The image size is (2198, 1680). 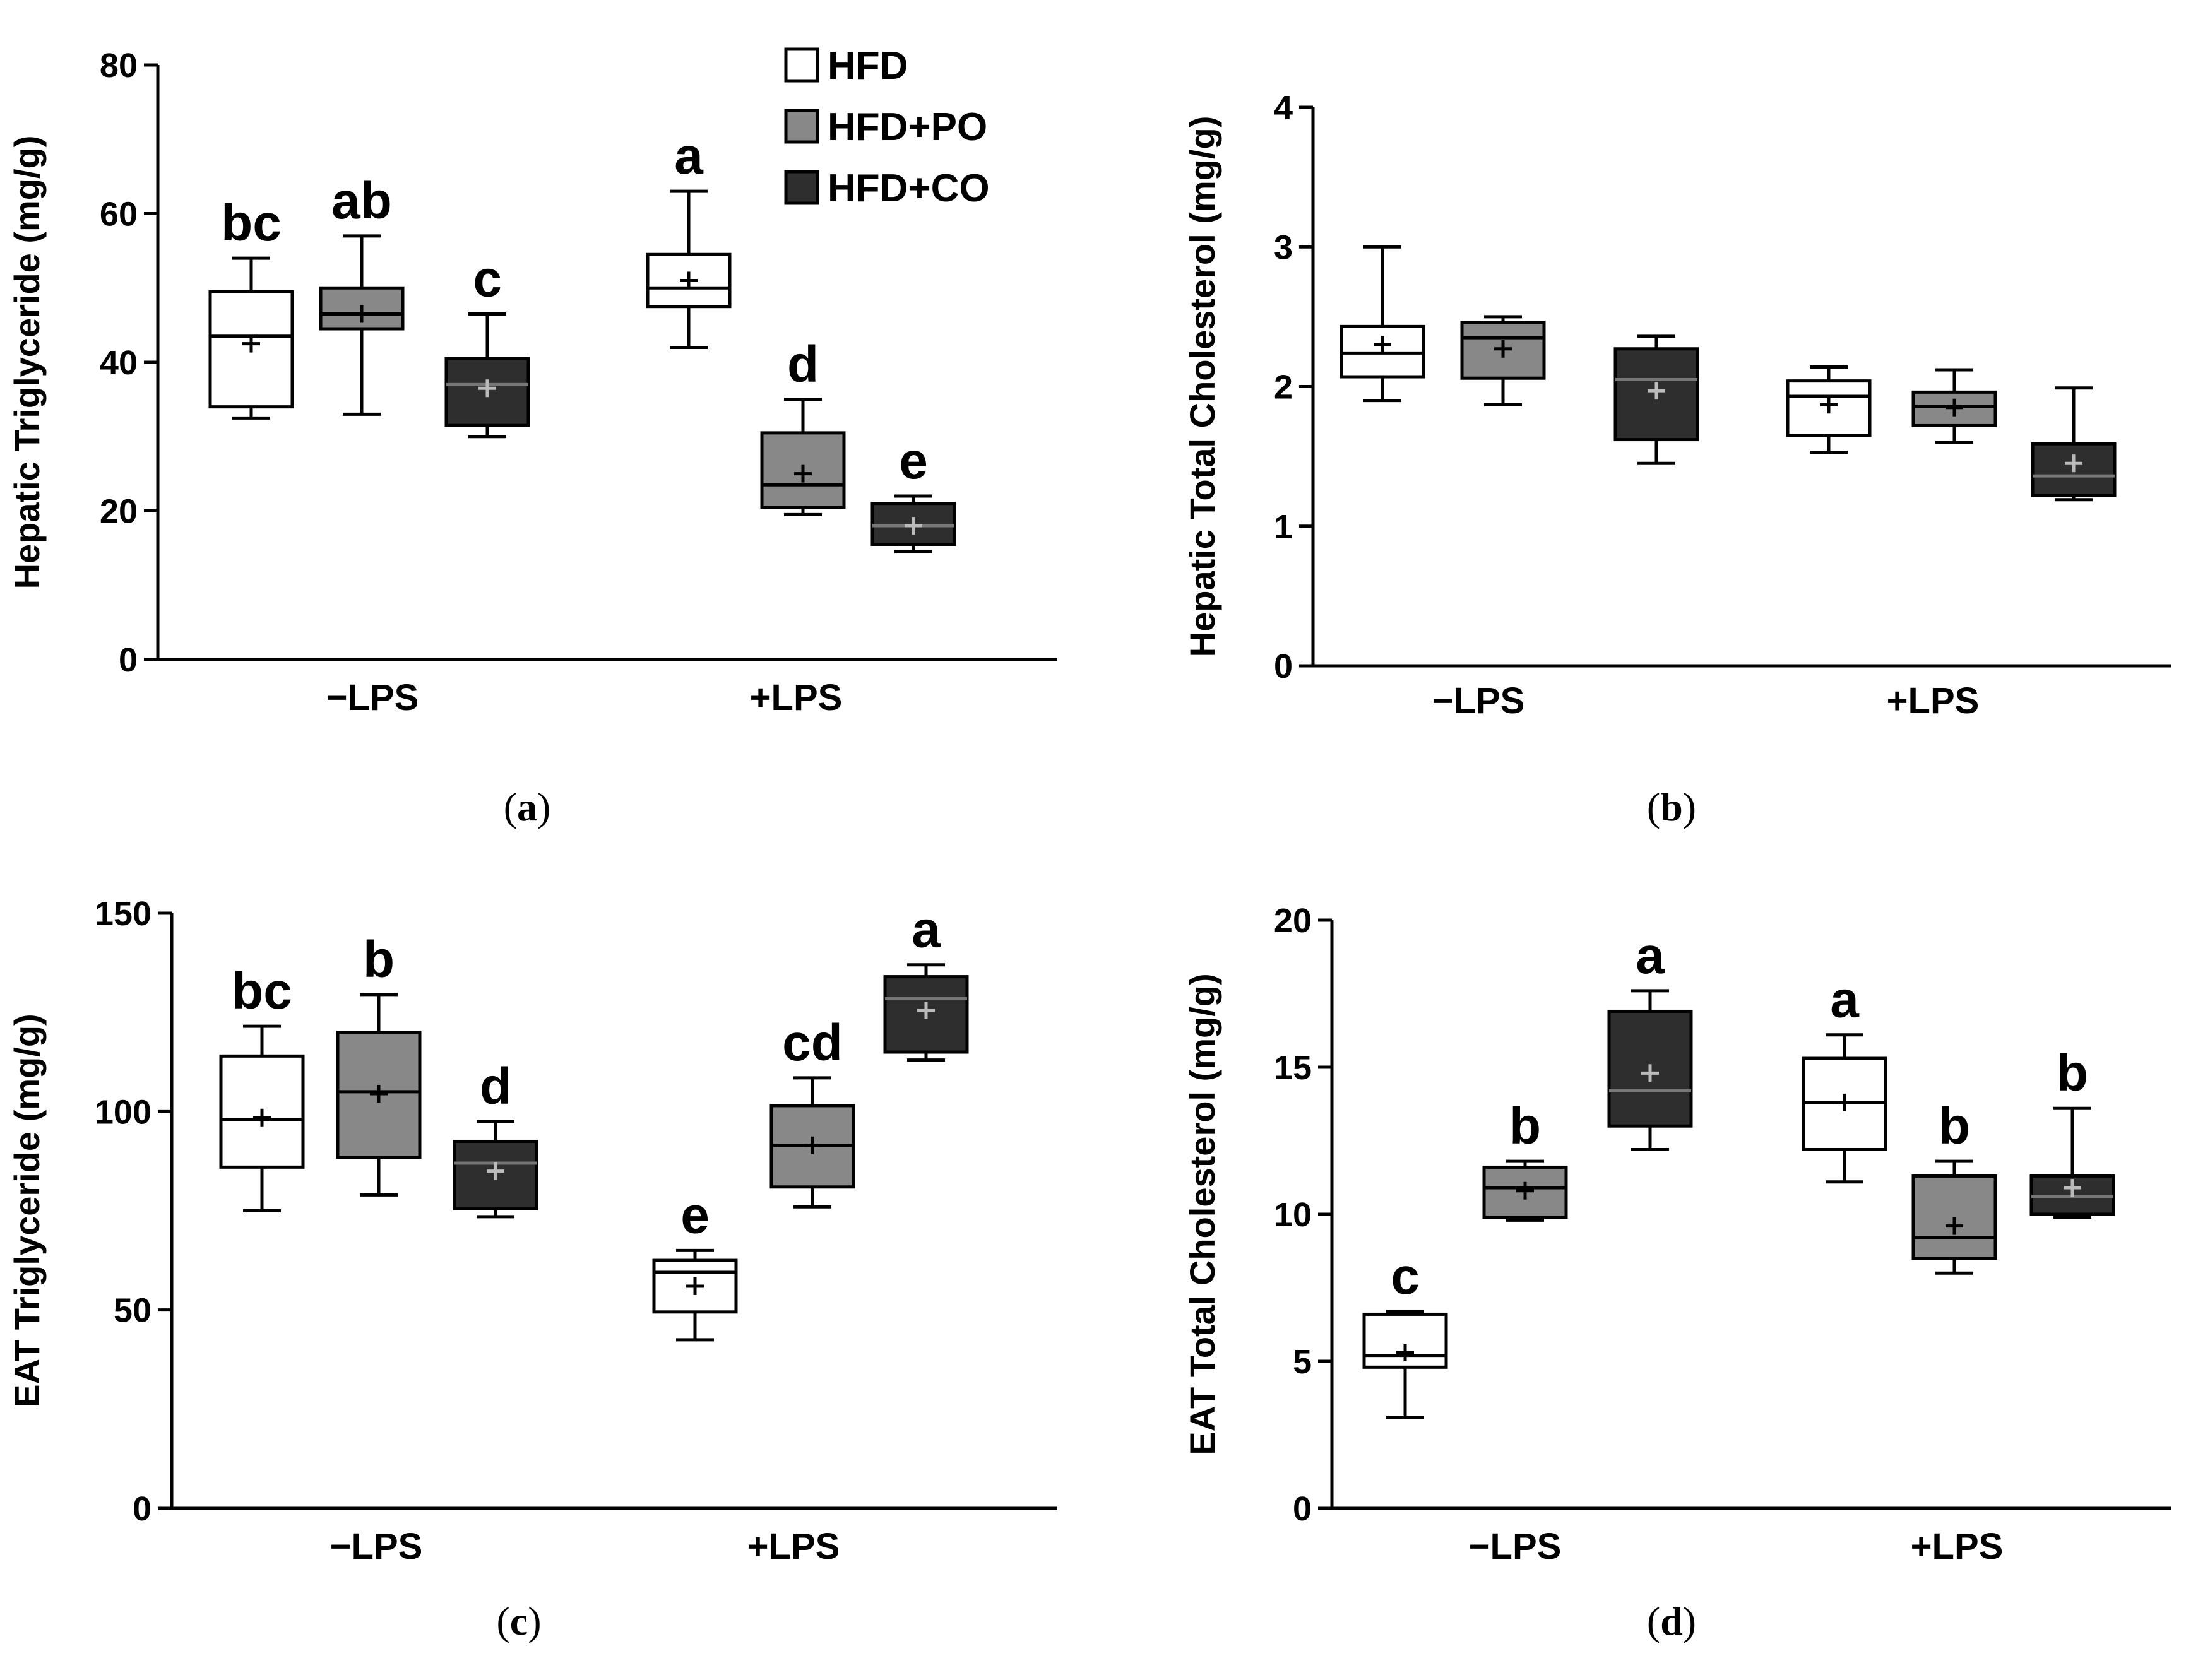 What do you see at coordinates (251, 307) in the screenshot?
I see `box-hfd-minus-lps: bc` at bounding box center [251, 307].